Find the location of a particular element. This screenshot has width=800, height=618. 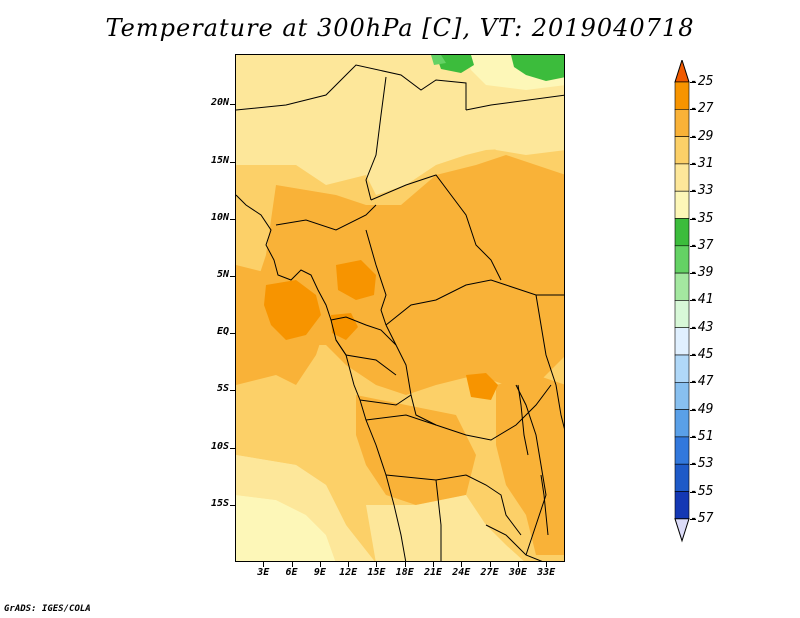

colorbar-label: -51 is located at coordinates (702, 436).